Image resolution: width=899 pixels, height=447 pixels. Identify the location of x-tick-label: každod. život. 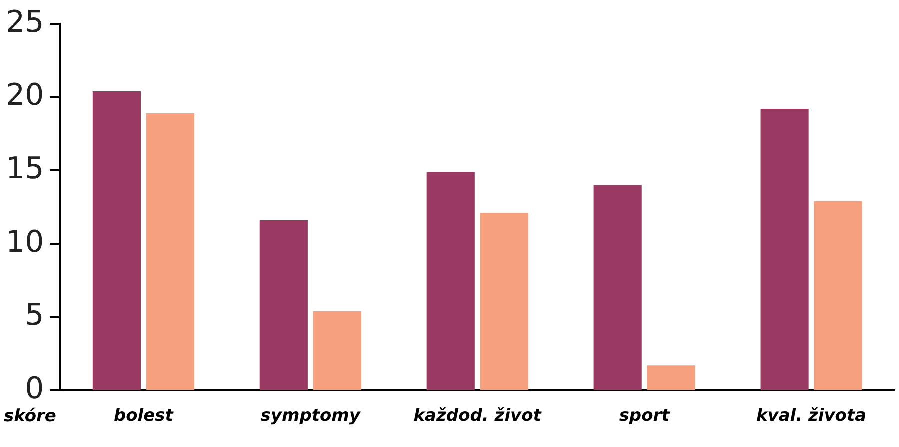
(478, 416).